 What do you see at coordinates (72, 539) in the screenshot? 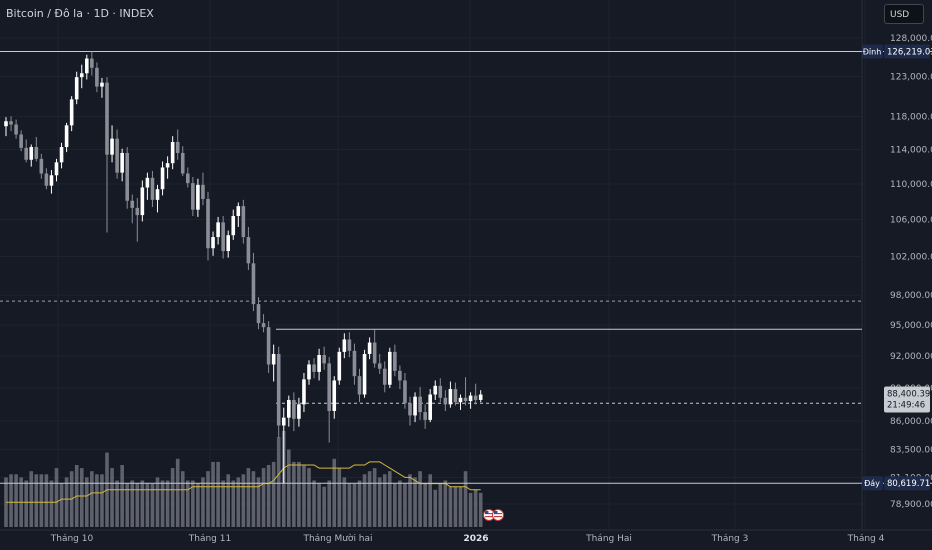
I see `time-tick-label: Tháng 10` at bounding box center [72, 539].